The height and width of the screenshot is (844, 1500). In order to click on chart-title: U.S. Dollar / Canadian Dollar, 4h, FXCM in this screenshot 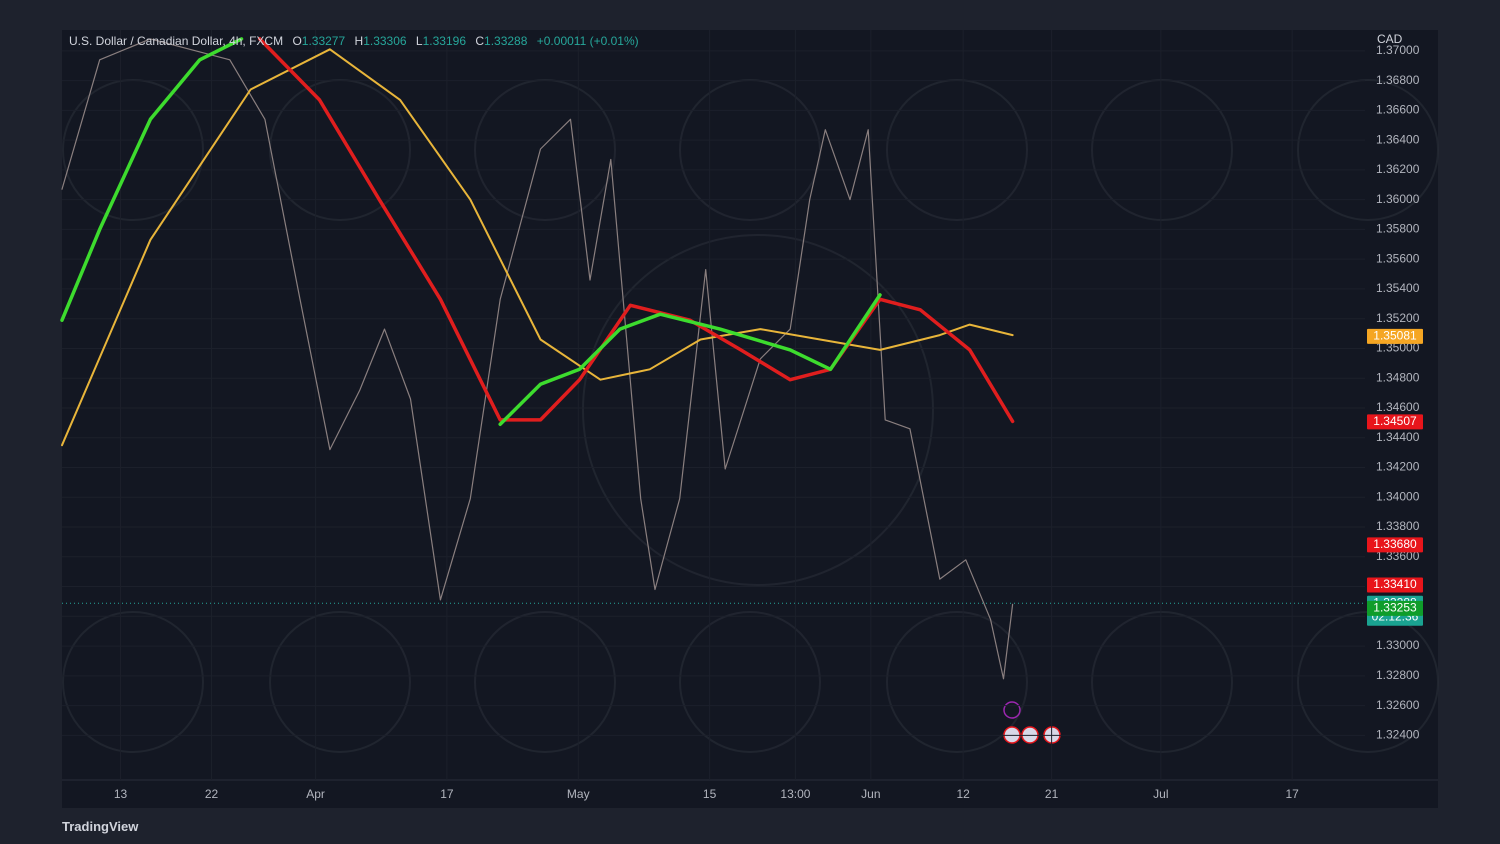, I will do `click(176, 41)`.